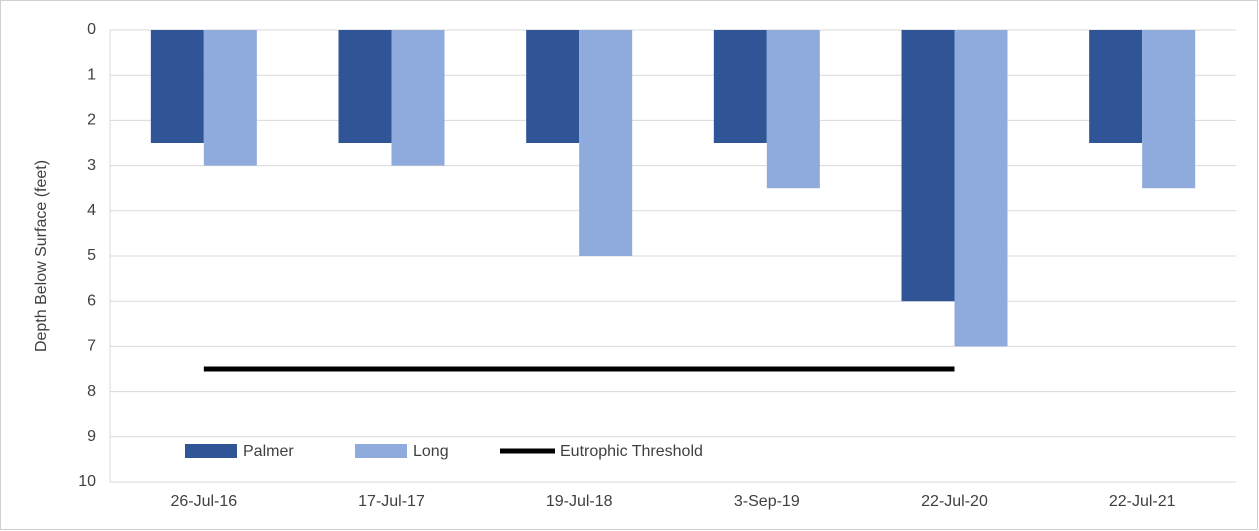 This screenshot has height=531, width=1259. Describe the element at coordinates (91, 255) in the screenshot. I see `y-tick-label: 5` at that location.